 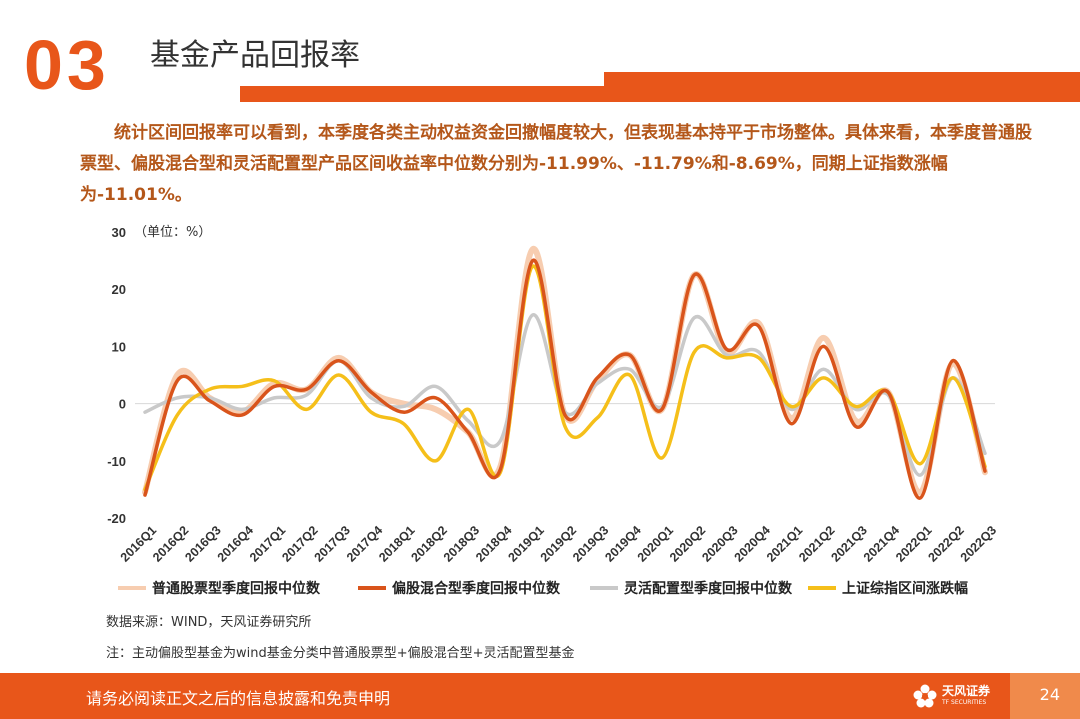 What do you see at coordinates (209, 622) in the screenshot?
I see `data-source: 数据来源：WIND，天风证券研究所` at bounding box center [209, 622].